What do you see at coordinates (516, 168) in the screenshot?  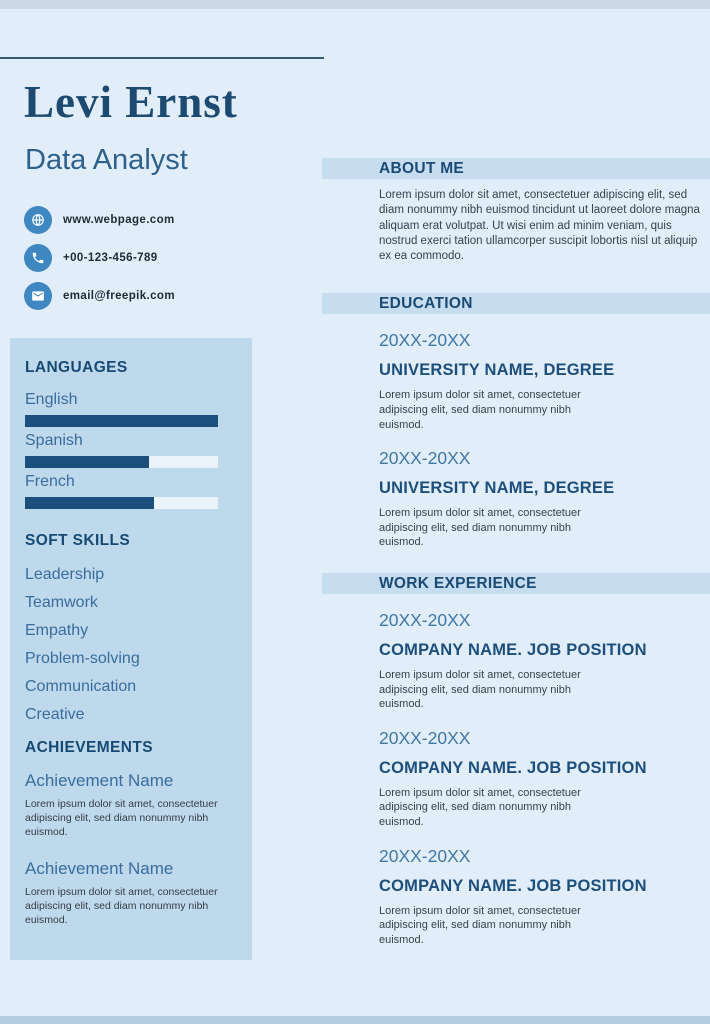 I see `about-section-header: ABOUT ME` at bounding box center [516, 168].